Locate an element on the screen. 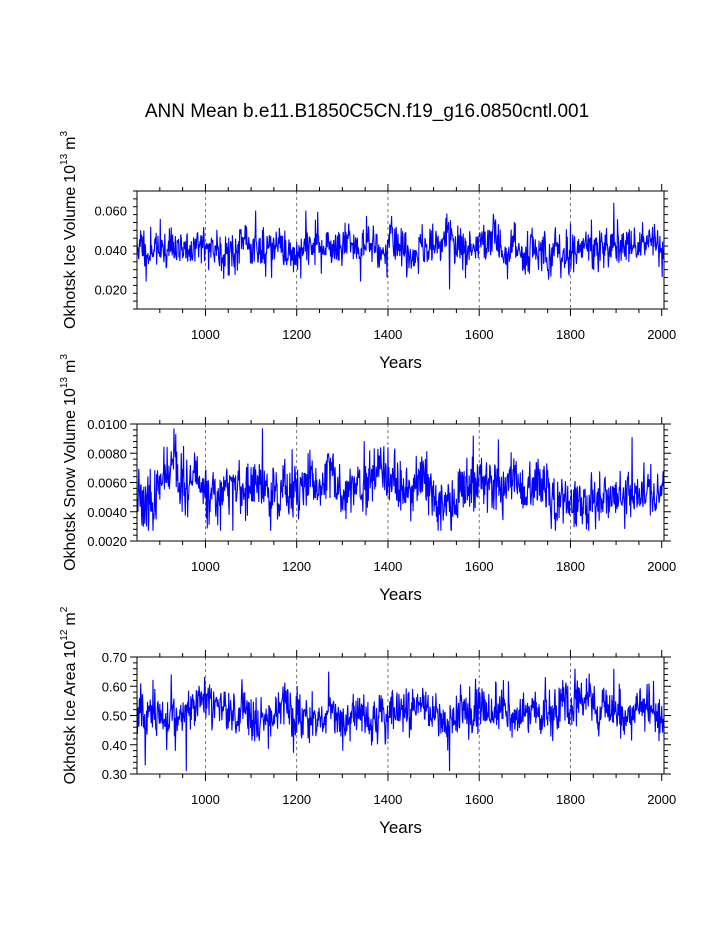 Image resolution: width=723 pixels, height=935 pixels. y-axis-unit-base-exponent: 2 is located at coordinates (64, 609).